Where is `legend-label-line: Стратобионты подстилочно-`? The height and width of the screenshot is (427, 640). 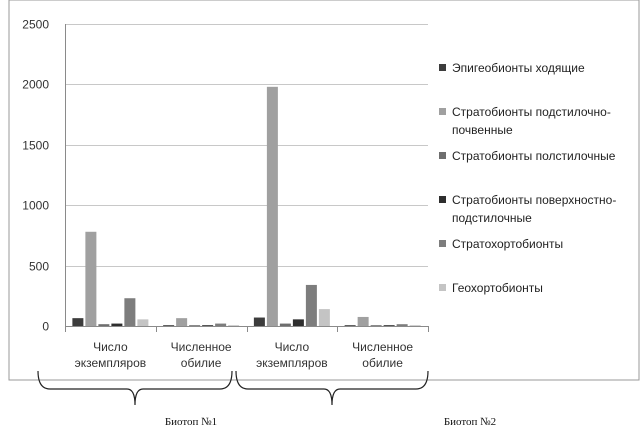 legend-label-line: Стратобионты подстилочно- is located at coordinates (531, 112).